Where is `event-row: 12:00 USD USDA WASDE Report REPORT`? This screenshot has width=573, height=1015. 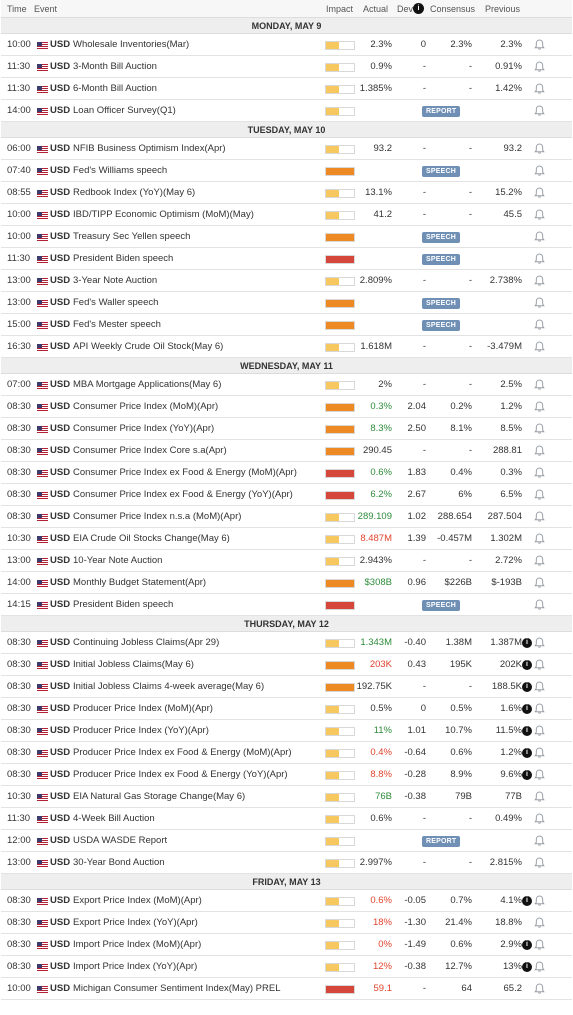 event-row: 12:00 USD USDA WASDE Report REPORT is located at coordinates (286, 841).